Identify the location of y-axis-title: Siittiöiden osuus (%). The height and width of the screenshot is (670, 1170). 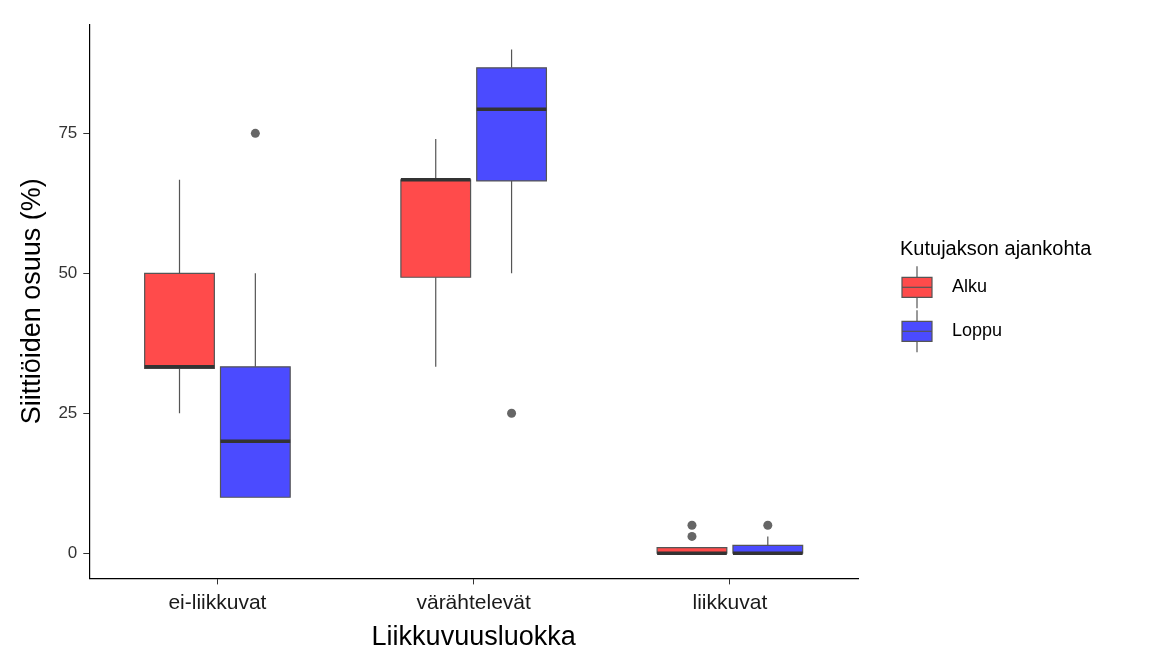
(30, 301).